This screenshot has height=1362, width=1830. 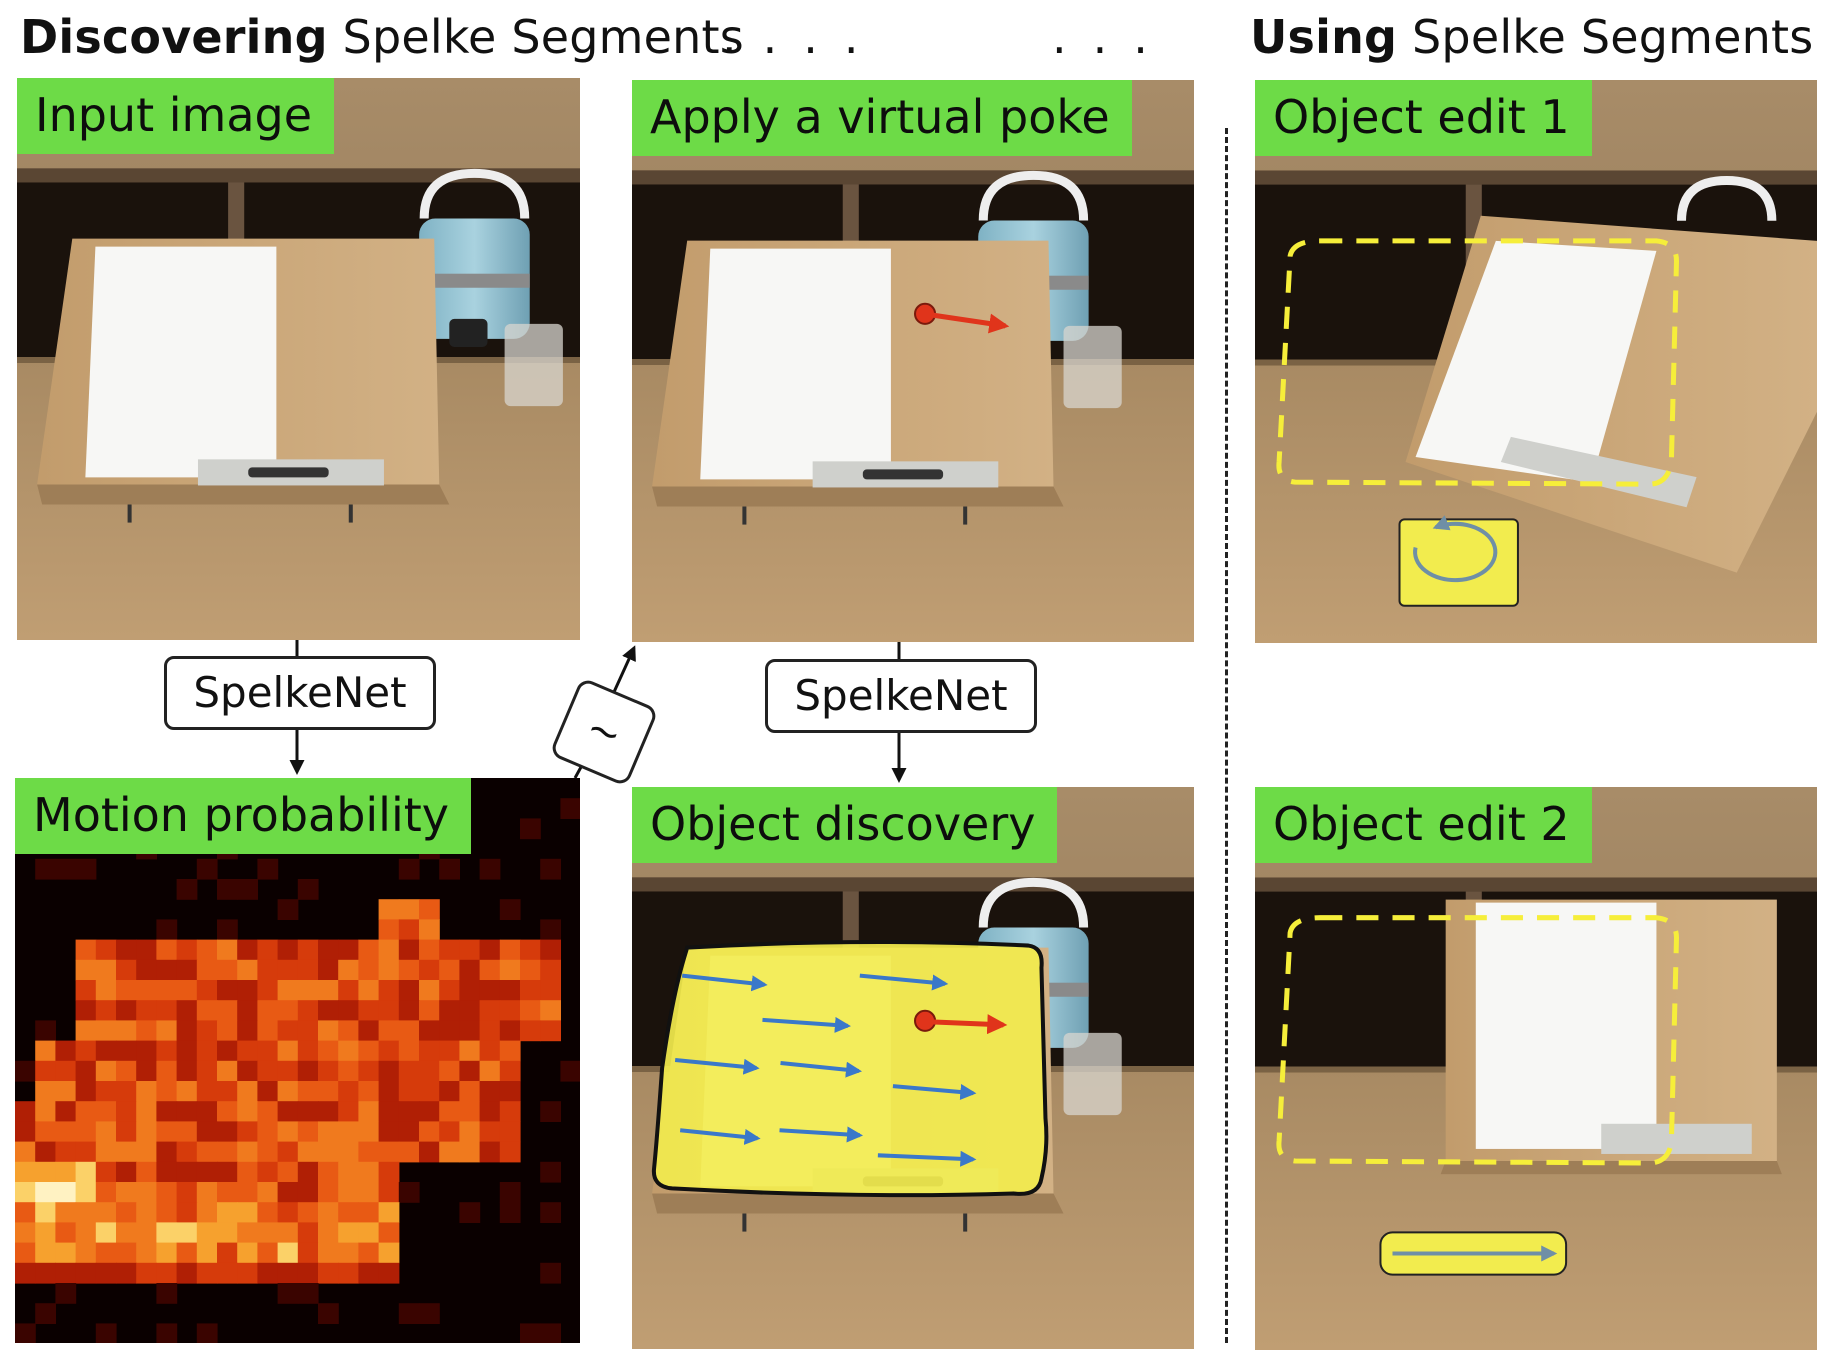 I want to click on edit2-scene, so click(x=1536, y=1068).